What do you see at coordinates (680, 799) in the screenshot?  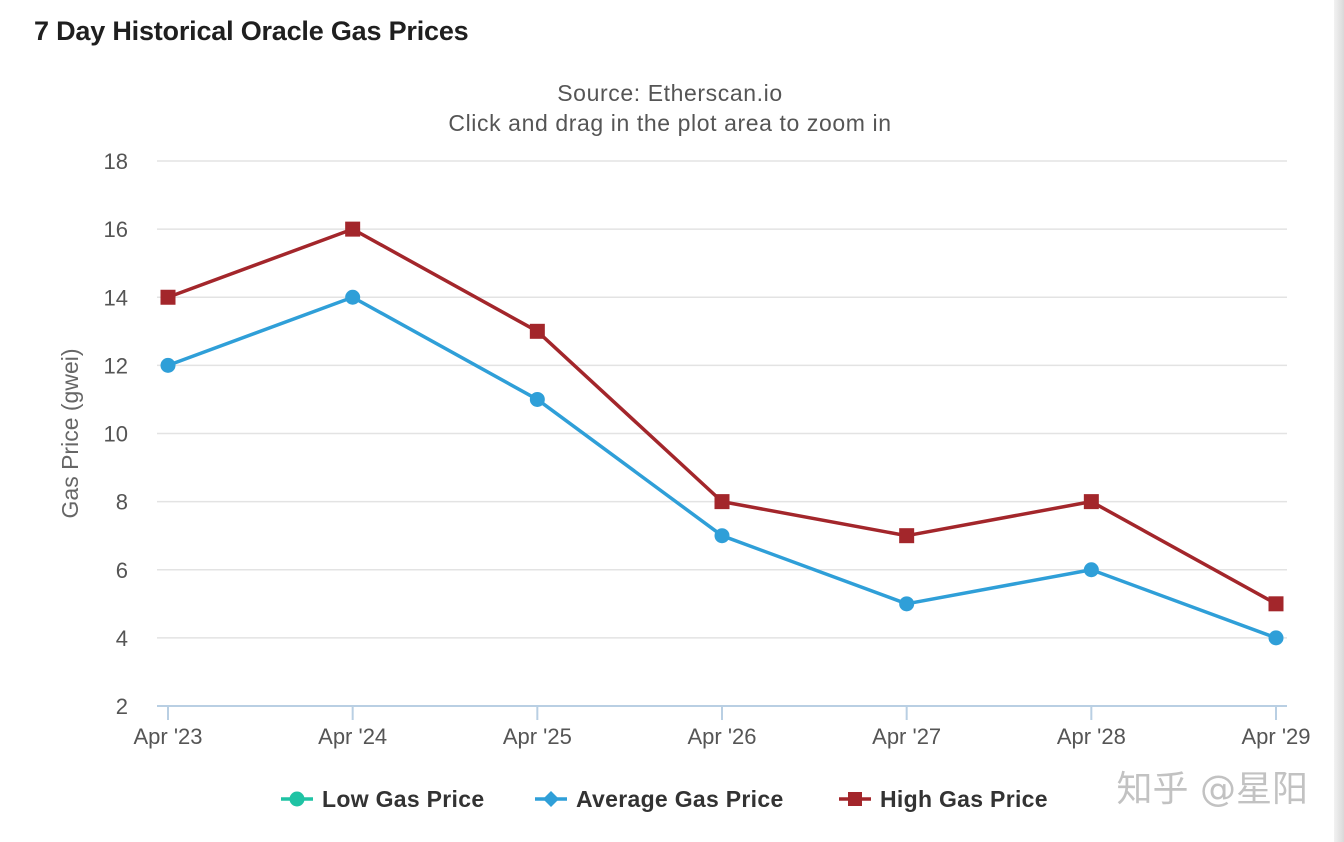 I see `legend-label: Average Gas Price` at bounding box center [680, 799].